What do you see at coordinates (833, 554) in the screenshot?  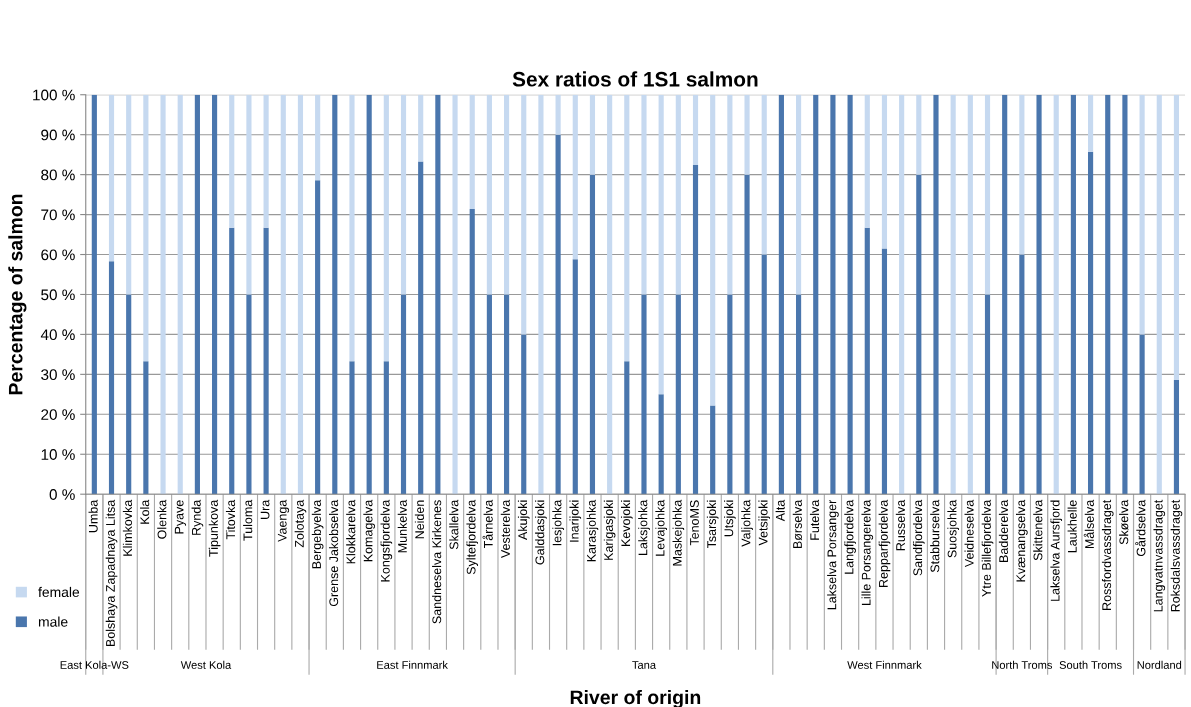 I see `x-tick-label: Lakselva Porsanger` at bounding box center [833, 554].